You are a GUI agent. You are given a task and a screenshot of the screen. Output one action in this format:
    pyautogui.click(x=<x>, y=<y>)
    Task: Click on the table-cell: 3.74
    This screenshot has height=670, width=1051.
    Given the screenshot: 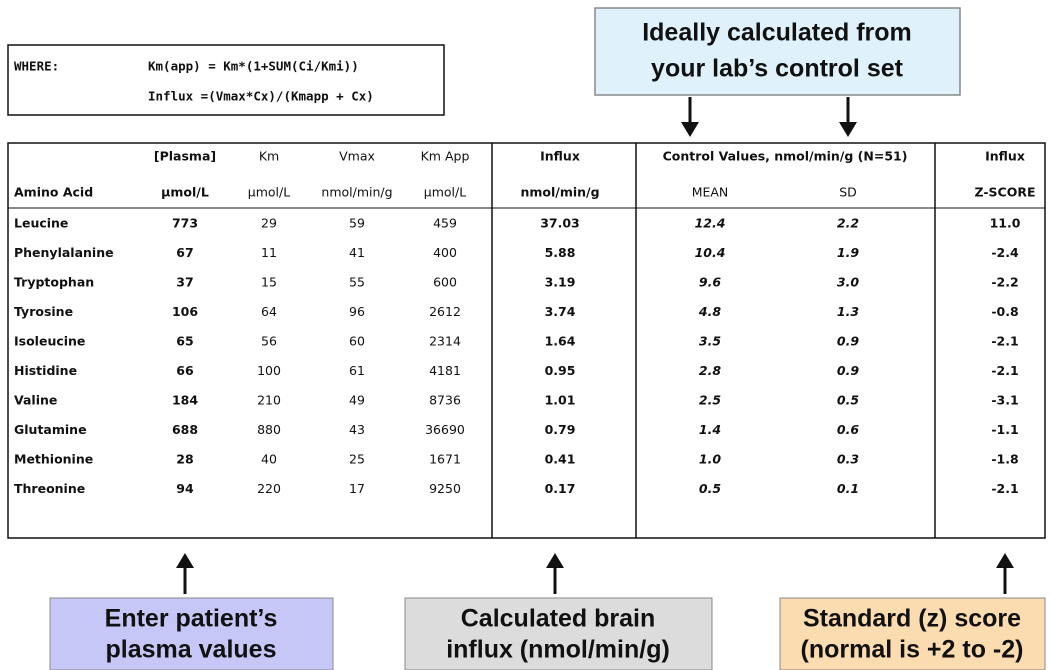 What is the action you would take?
    pyautogui.click(x=560, y=311)
    